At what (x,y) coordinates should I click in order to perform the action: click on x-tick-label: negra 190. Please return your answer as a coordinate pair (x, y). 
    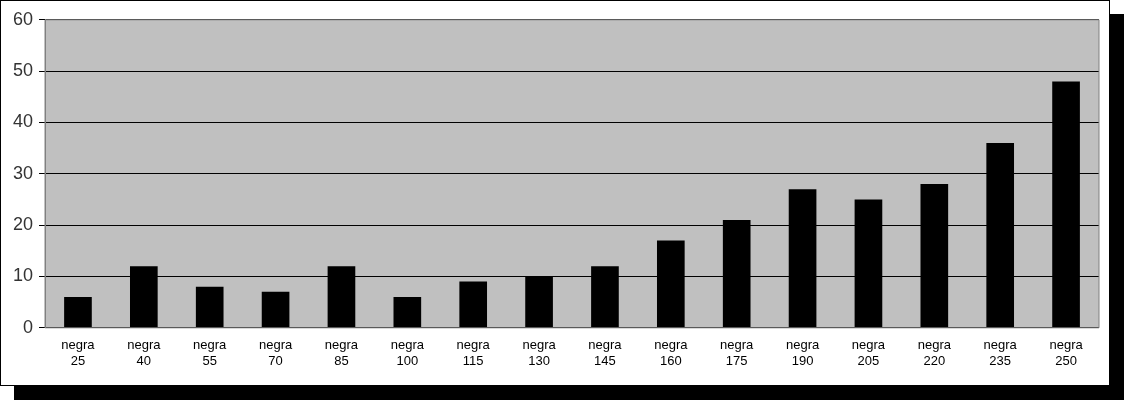
    Looking at the image, I should click on (802, 352).